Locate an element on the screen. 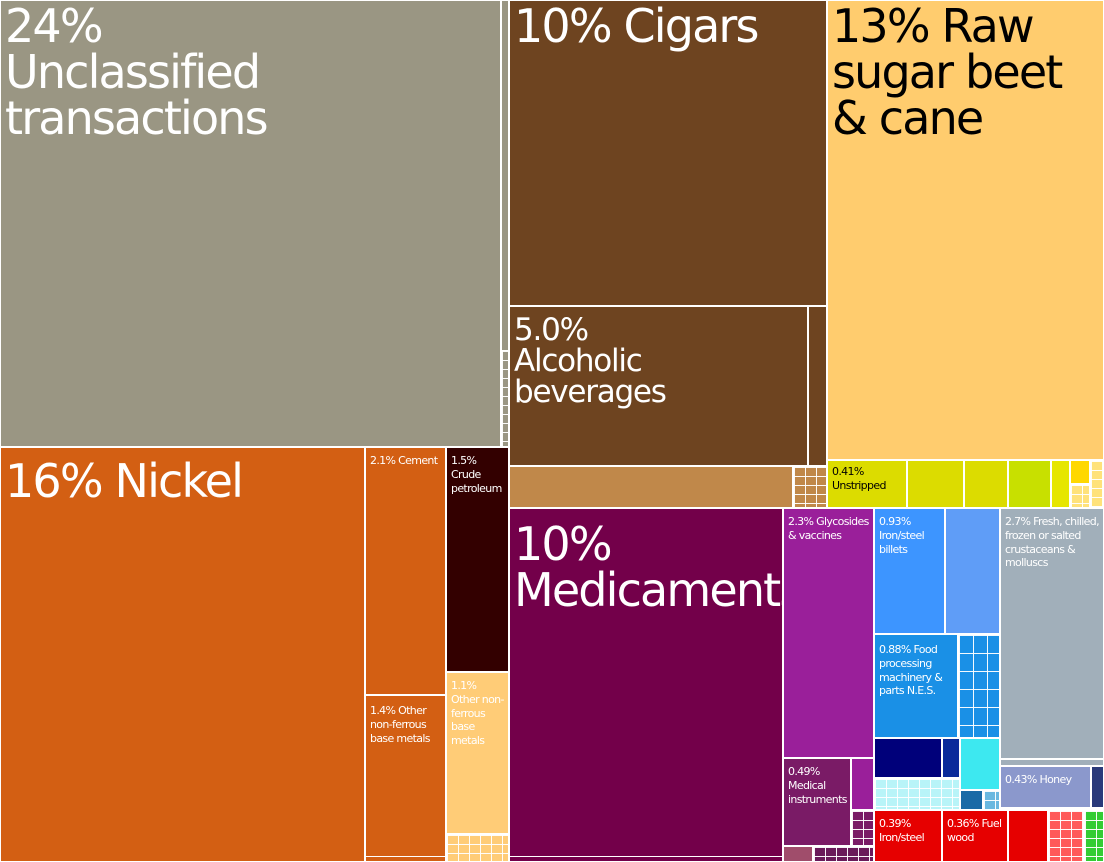  label-medicaments: 10% Medicaments is located at coordinates (648, 567).